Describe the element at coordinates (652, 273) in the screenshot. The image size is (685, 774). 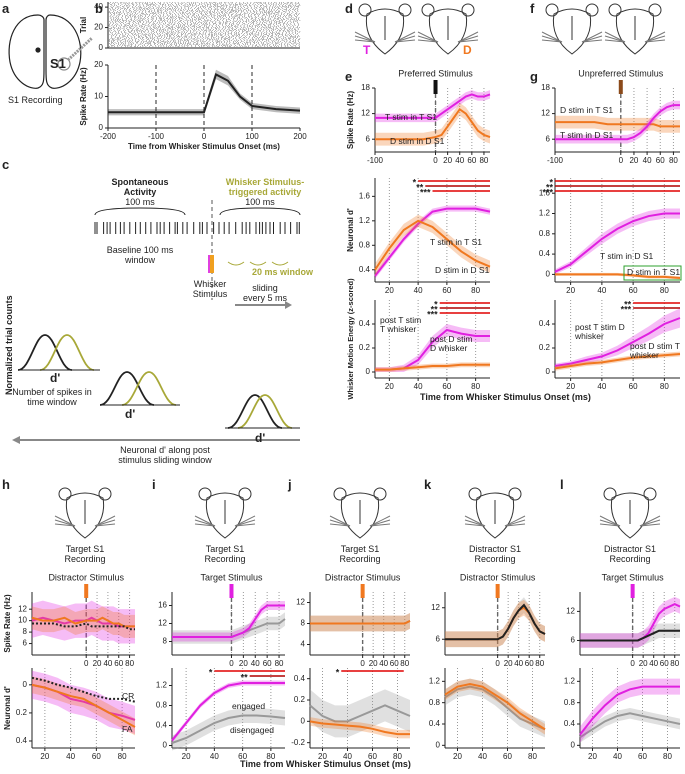
I see `highlight-box` at that location.